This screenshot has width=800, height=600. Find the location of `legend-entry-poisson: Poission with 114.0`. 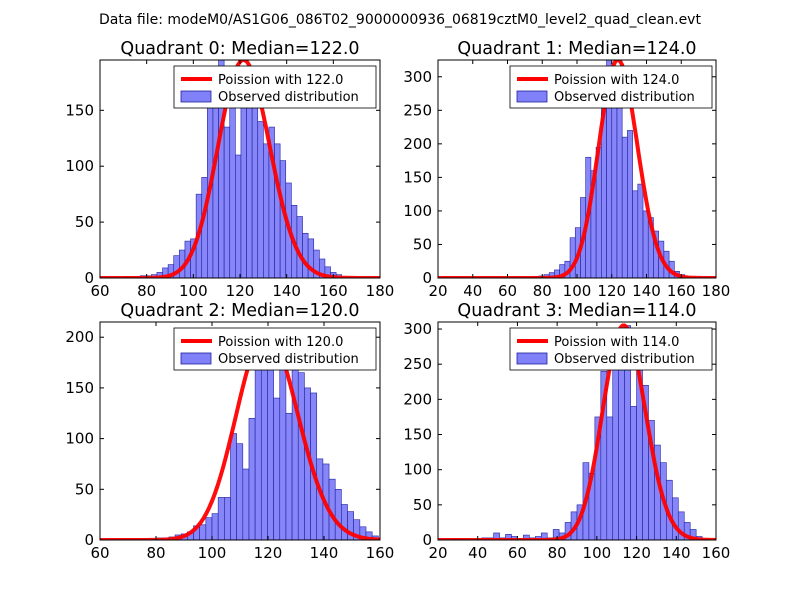

legend-entry-poisson: Poission with 114.0 is located at coordinates (616, 342).